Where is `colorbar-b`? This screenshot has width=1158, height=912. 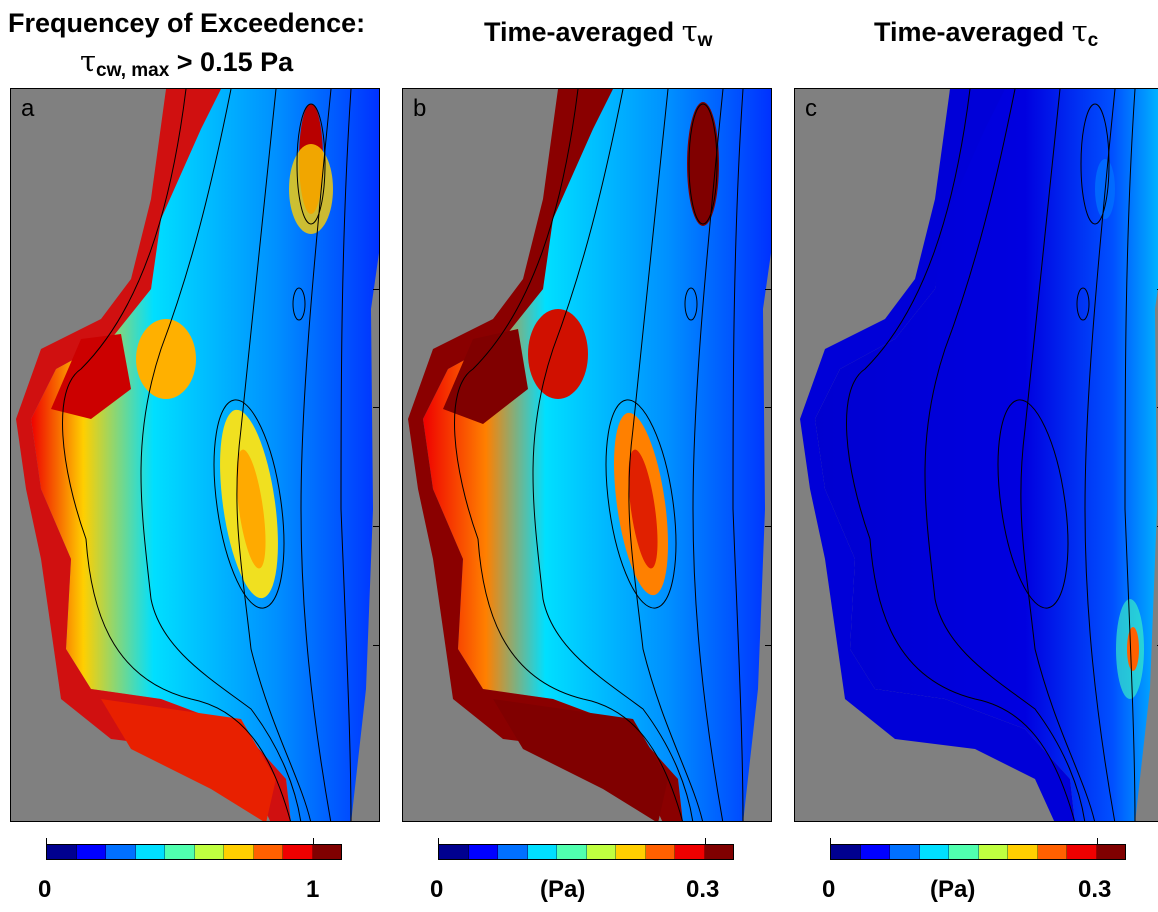
colorbar-b is located at coordinates (586, 852).